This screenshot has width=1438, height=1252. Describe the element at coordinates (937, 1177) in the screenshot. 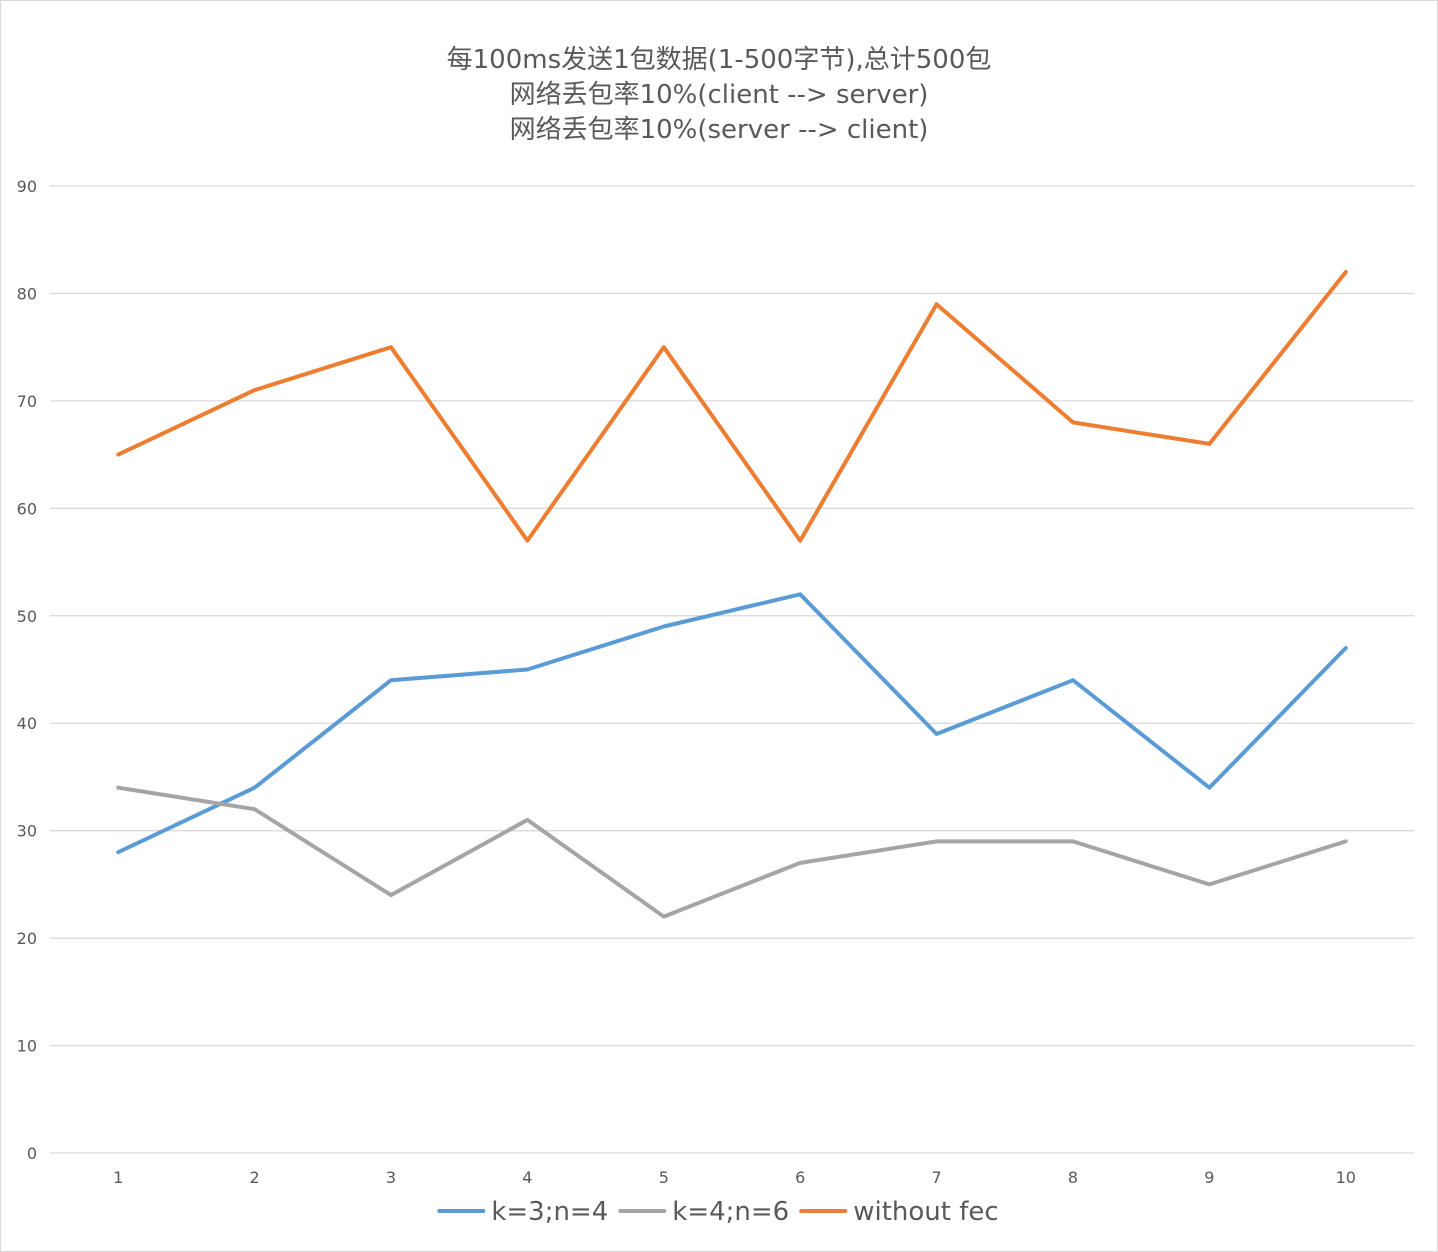

I see `x-tick-label: 7` at that location.